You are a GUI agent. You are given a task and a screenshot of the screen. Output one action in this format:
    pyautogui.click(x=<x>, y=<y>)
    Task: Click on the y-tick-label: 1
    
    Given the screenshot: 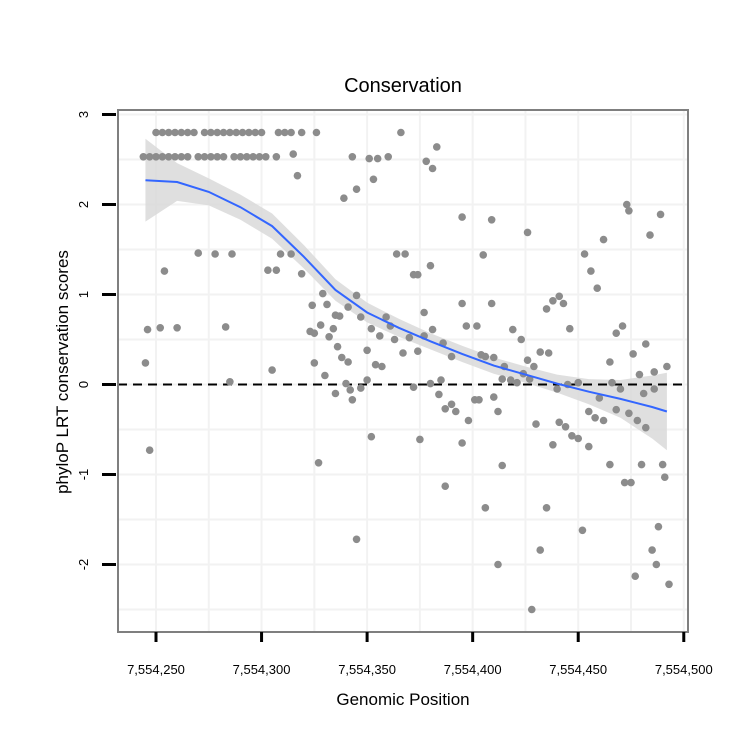 What is the action you would take?
    pyautogui.click(x=83, y=294)
    